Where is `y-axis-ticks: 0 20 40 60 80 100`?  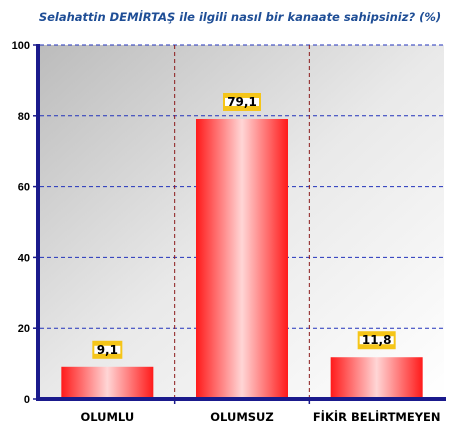 y-axis-ticks: 0 20 40 60 80 100 is located at coordinates (25, 223).